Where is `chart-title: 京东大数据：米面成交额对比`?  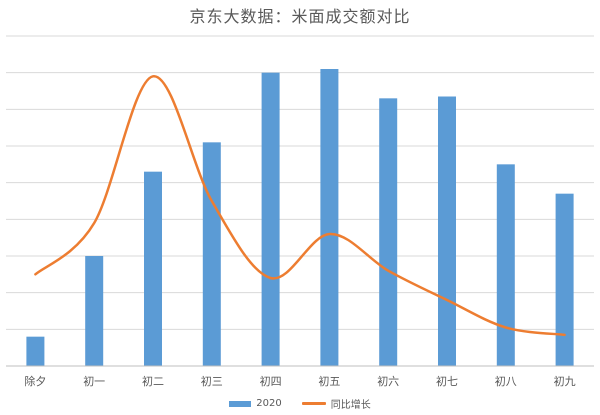
chart-title: 京东大数据：米面成交额对比 is located at coordinates (300, 16).